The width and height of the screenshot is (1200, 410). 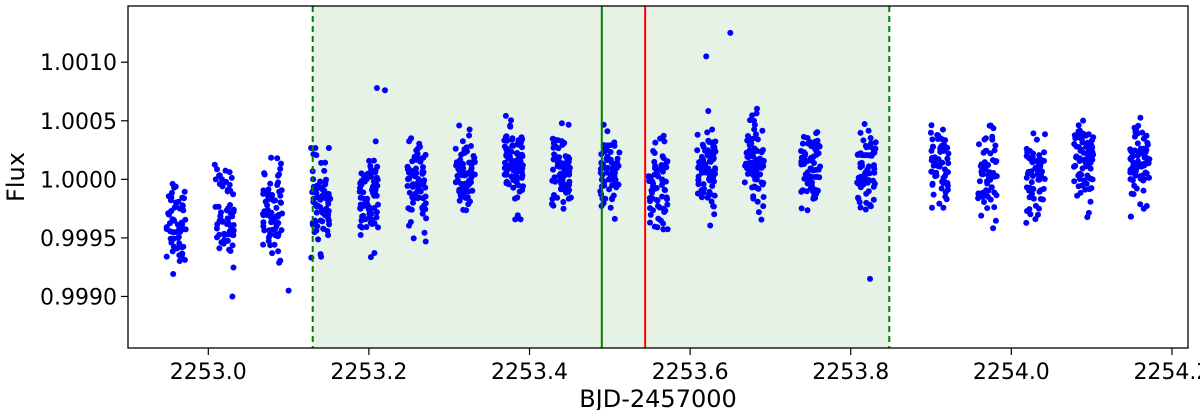 What do you see at coordinates (78, 297) in the screenshot?
I see `y-tick-label-0: 0.9990` at bounding box center [78, 297].